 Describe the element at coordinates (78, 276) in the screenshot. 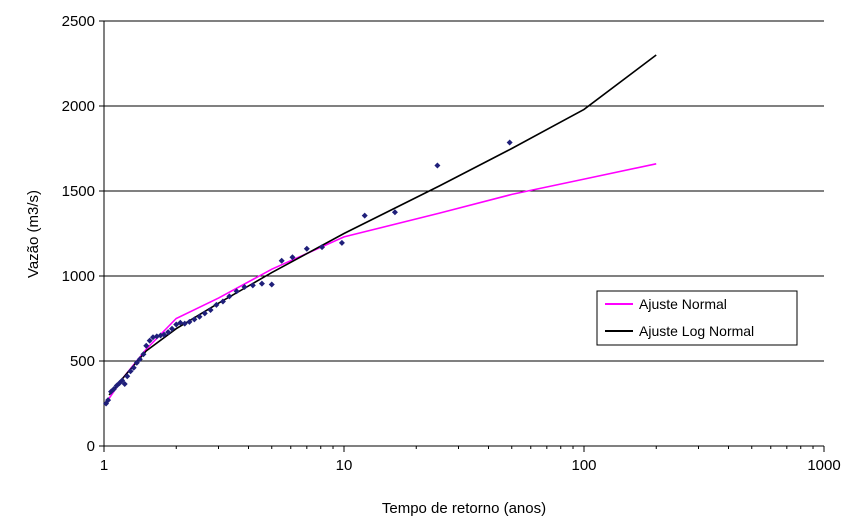

I see `y-tick-label: 1000` at that location.